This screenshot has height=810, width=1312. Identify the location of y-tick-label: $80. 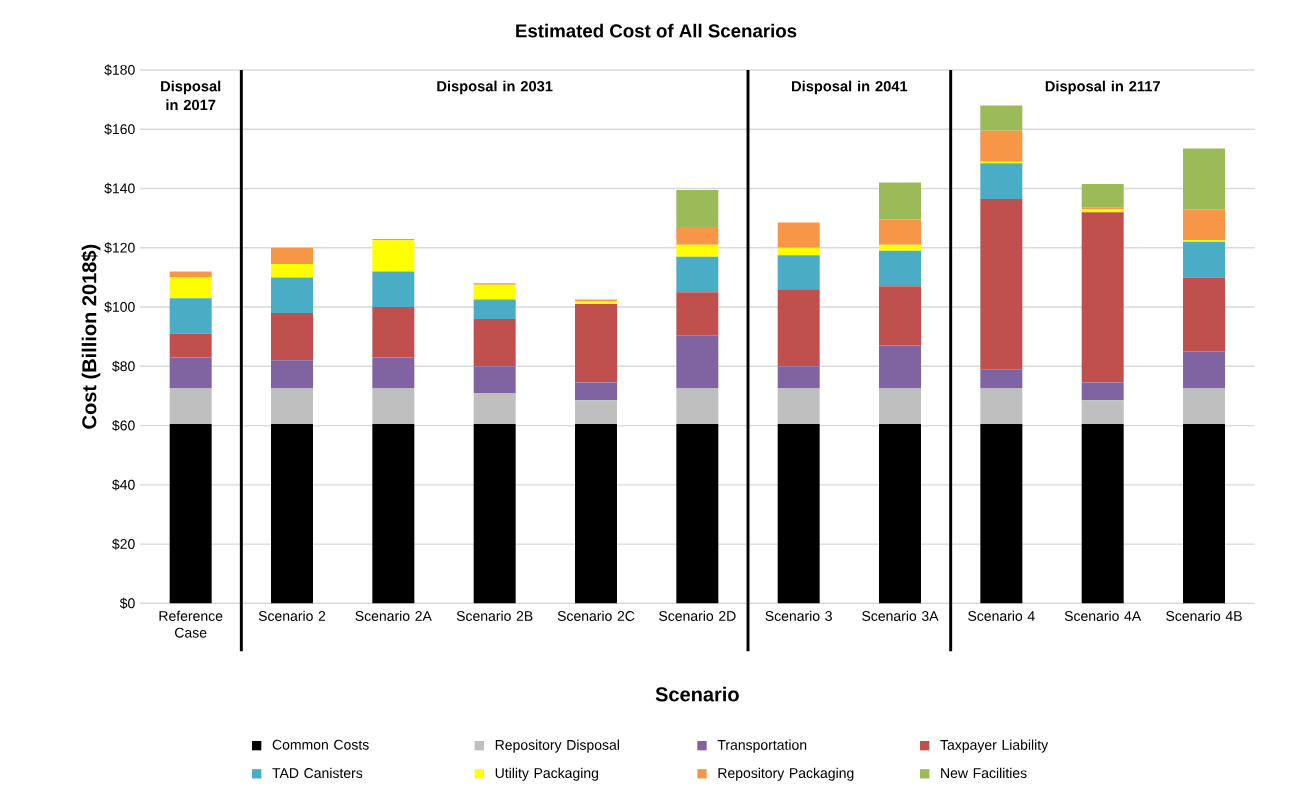
(123, 366).